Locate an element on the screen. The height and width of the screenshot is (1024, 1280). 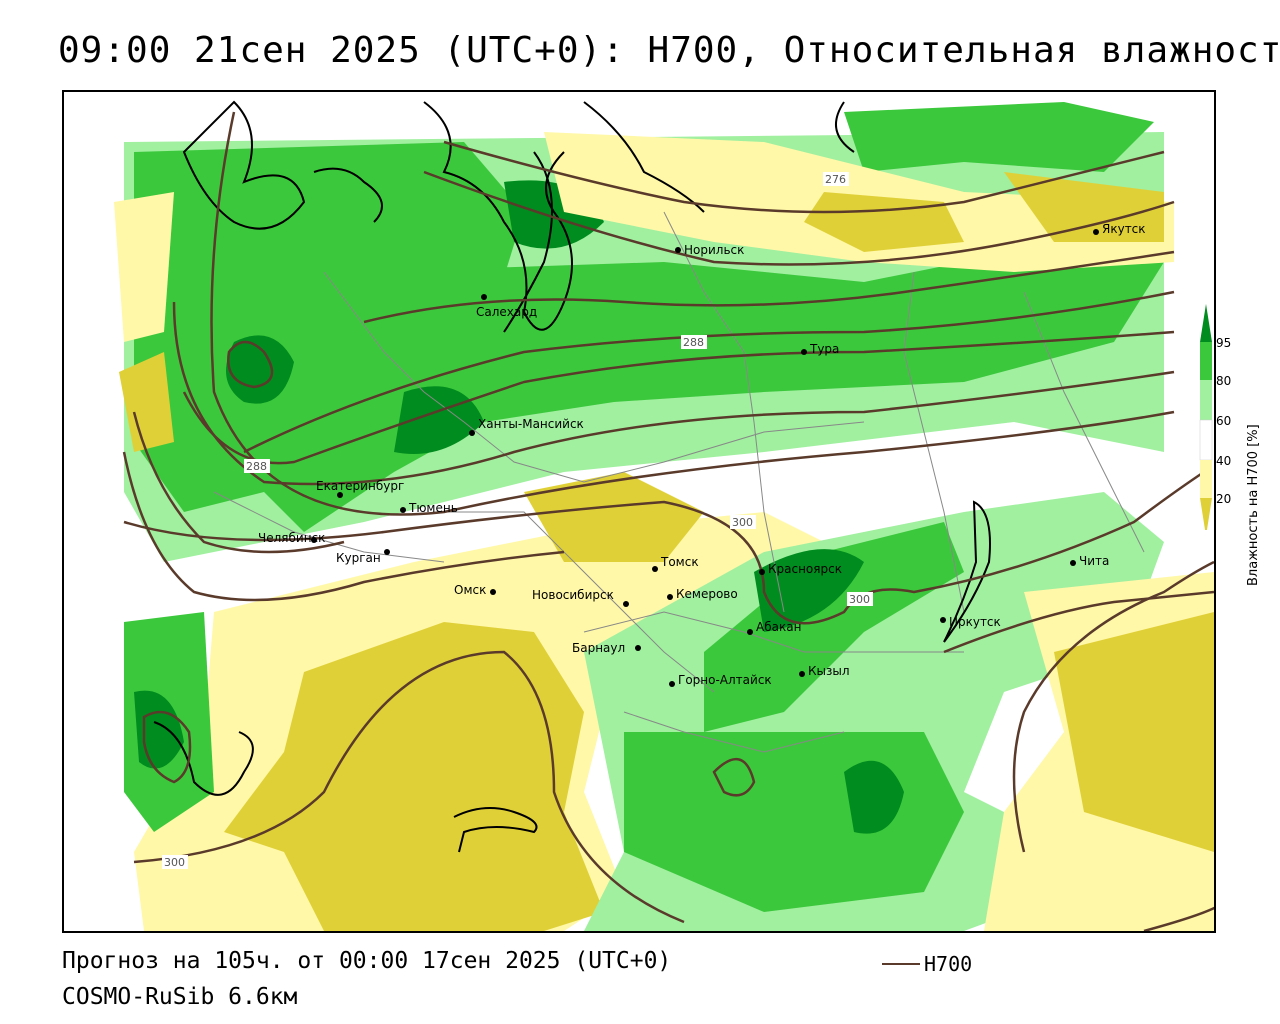
city-dot-chita is located at coordinates (1073, 563).